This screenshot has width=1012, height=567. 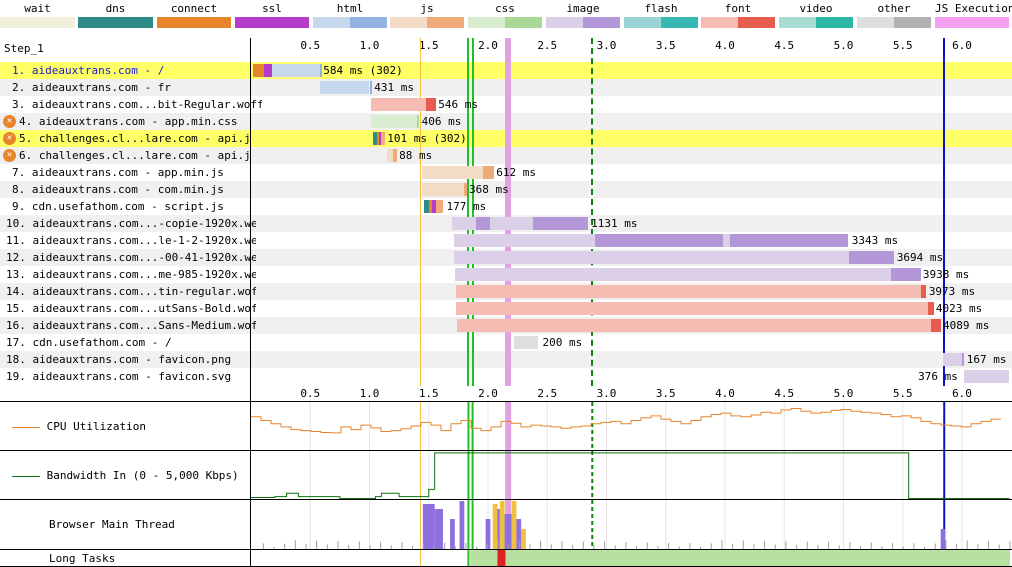 I want to click on request-label-text: 18. aideauxtrans.com - favicon.png, so click(x=119, y=359).